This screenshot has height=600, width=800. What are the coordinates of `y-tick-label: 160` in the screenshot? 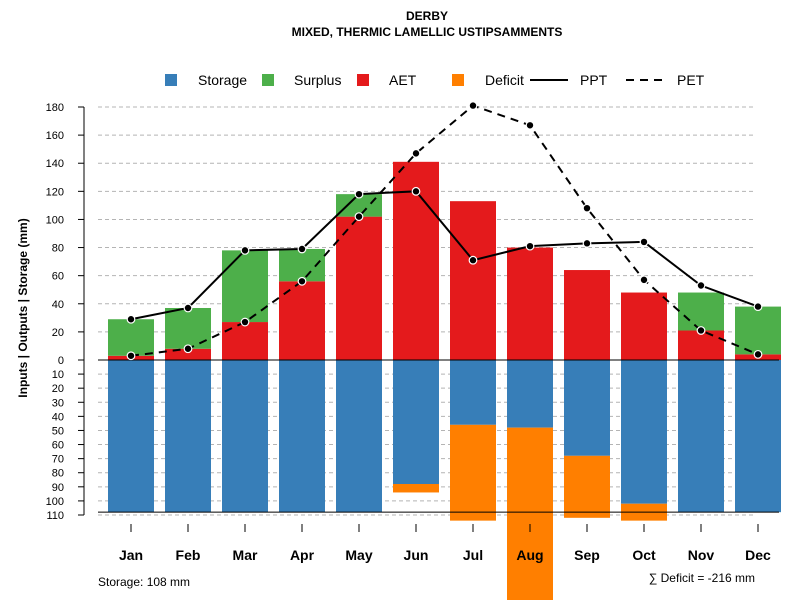 It's located at (55, 136).